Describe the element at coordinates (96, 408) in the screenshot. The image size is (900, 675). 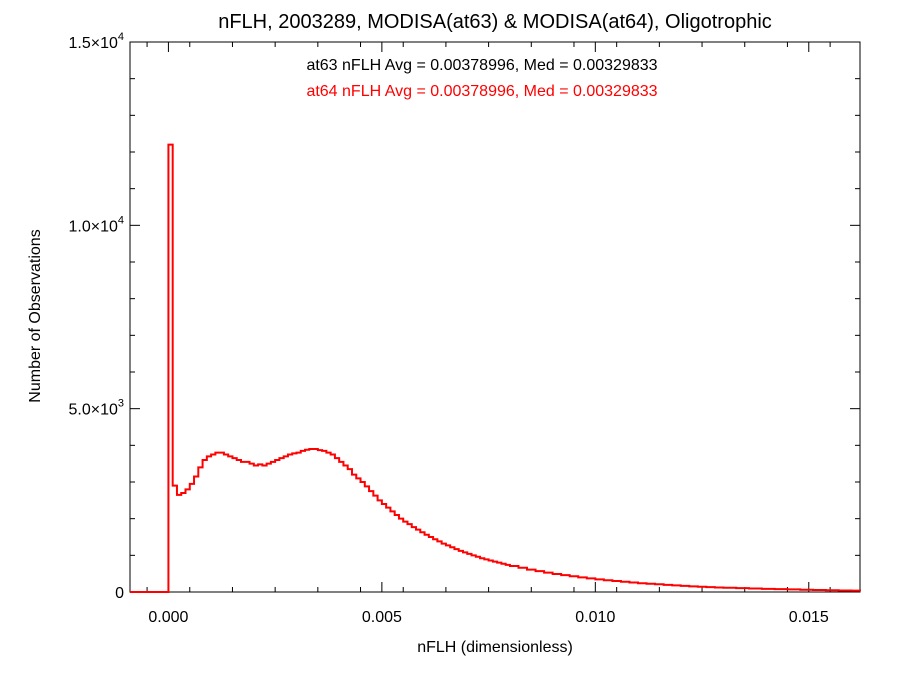
I see `y-tick-label: 5.0×10³` at that location.